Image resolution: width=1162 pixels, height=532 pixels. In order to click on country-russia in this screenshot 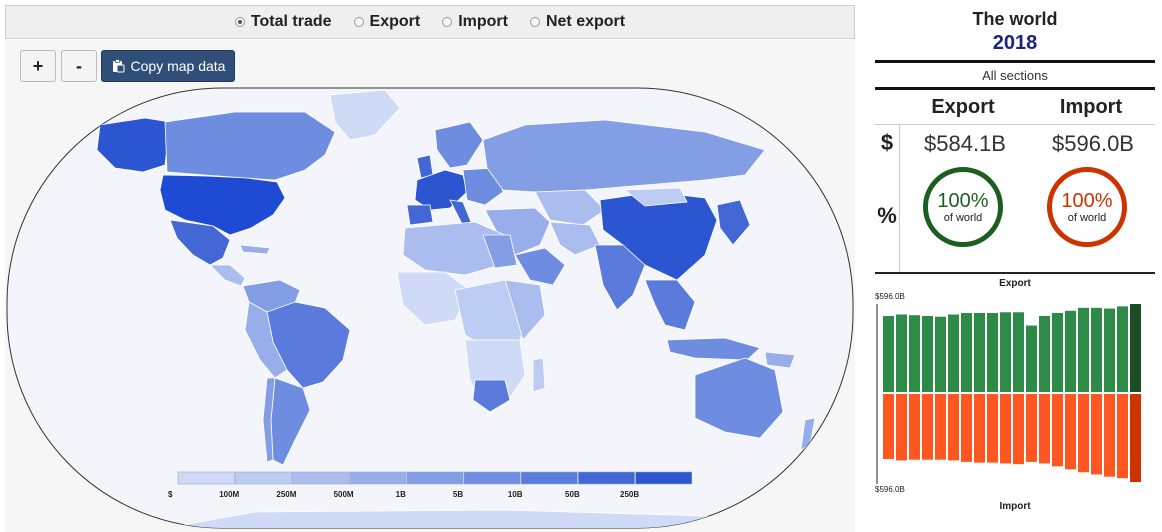, I will do `click(624, 156)`.